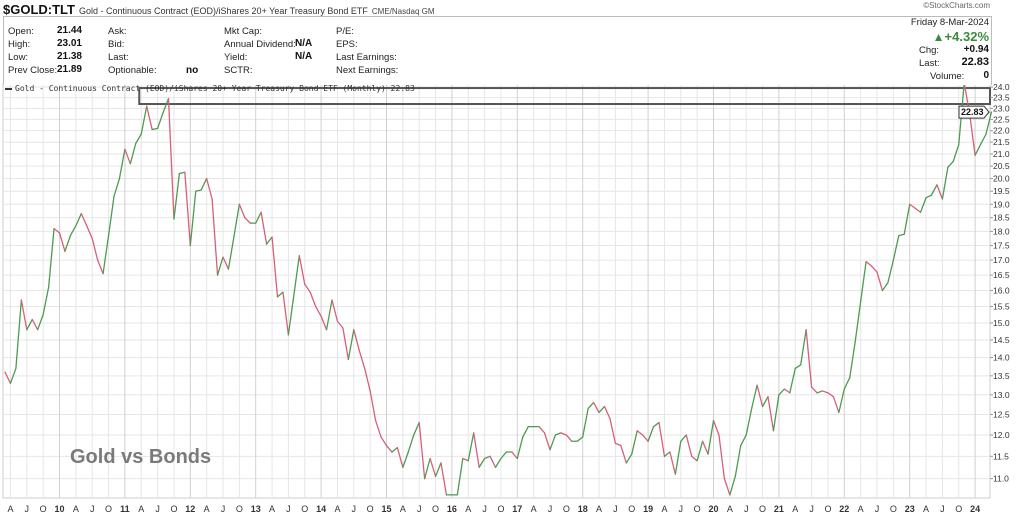  Describe the element at coordinates (366, 57) in the screenshot. I see `last-earnings-label: Last Earnings:` at that location.